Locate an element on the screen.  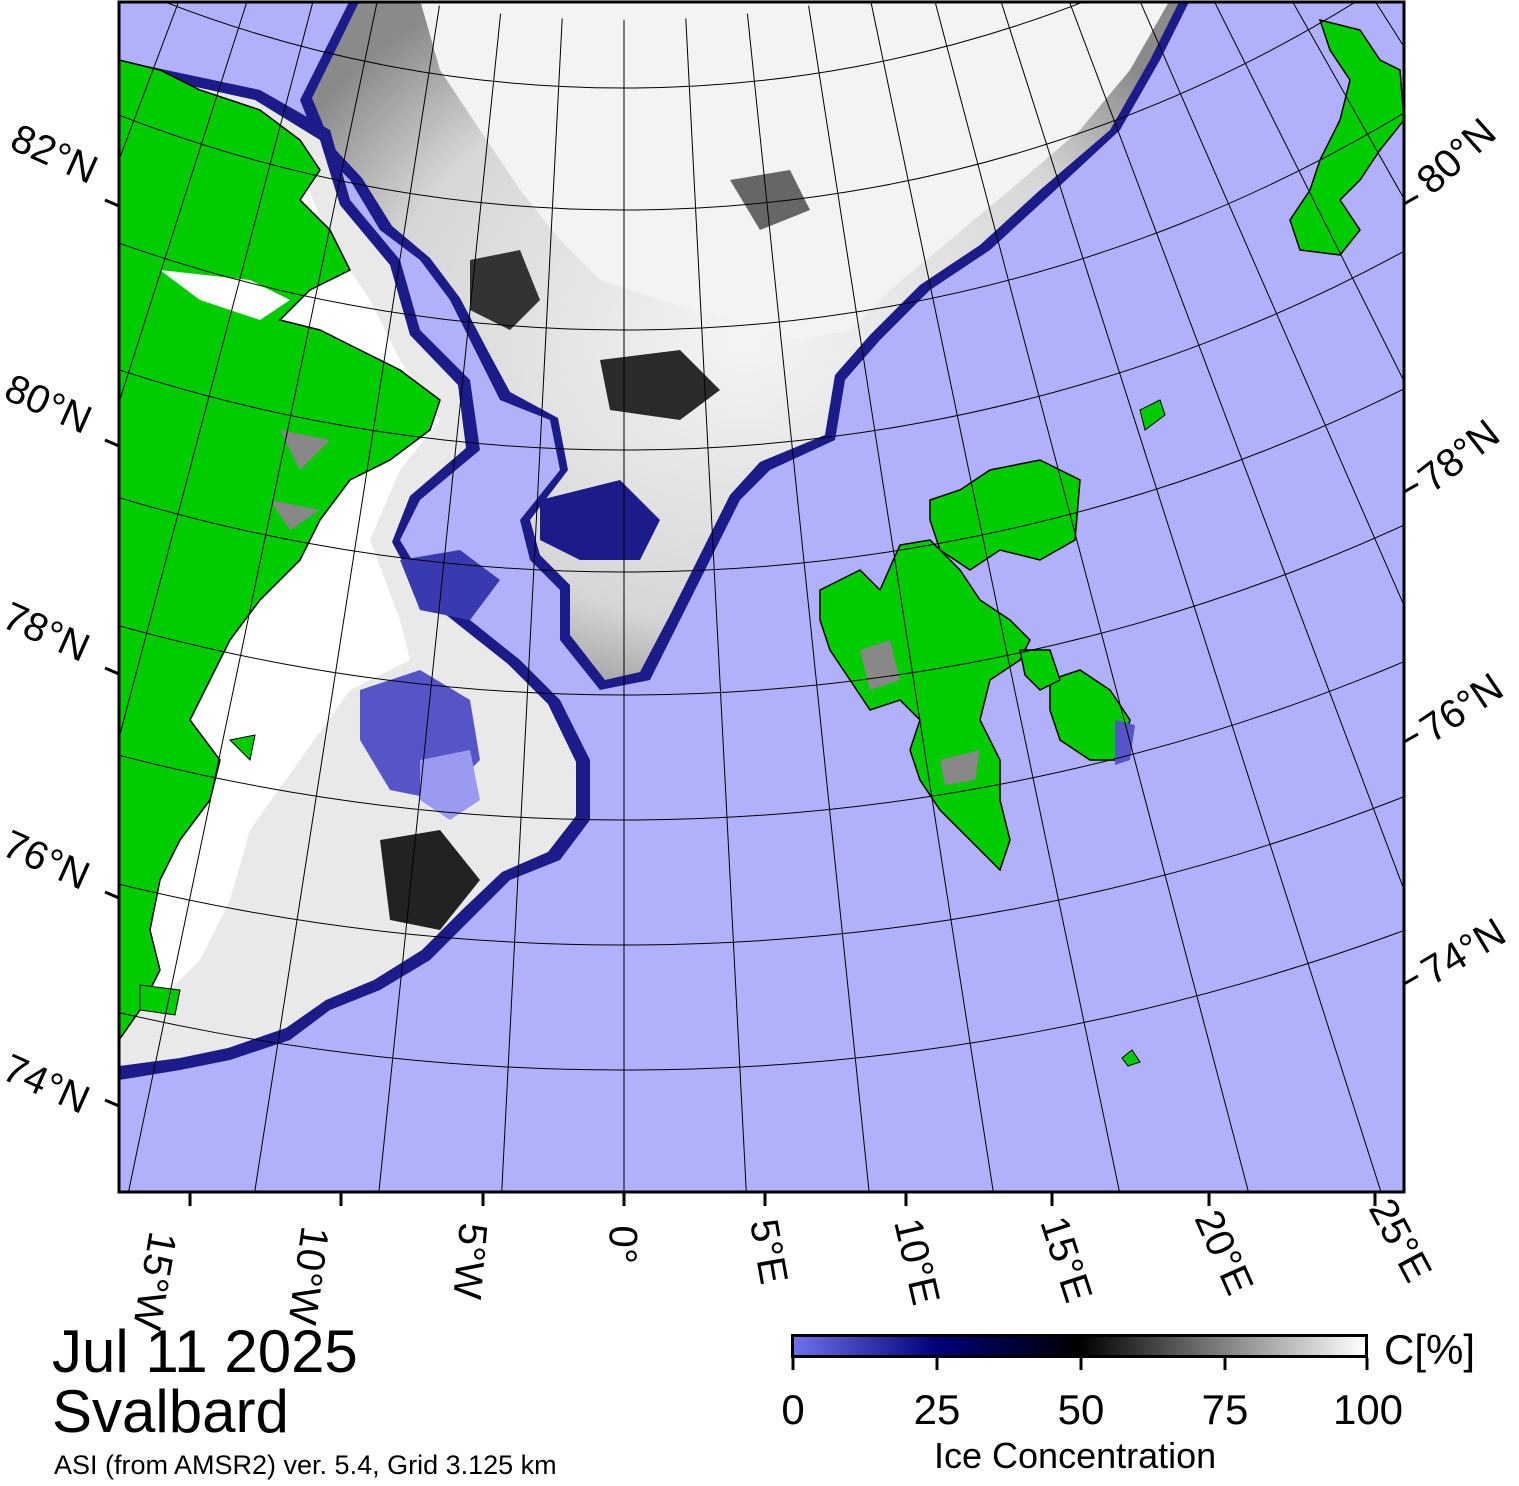
longitude-label: 10°E is located at coordinates (916, 1261).